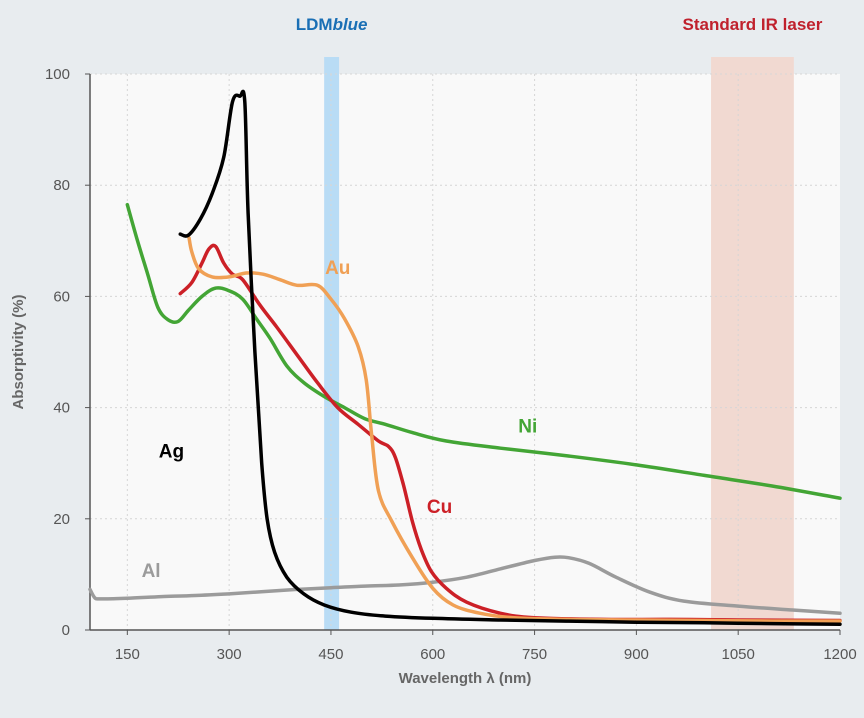  Describe the element at coordinates (559, 24) in the screenshot. I see `band-labels: LDMblue Standard IR laser` at that location.